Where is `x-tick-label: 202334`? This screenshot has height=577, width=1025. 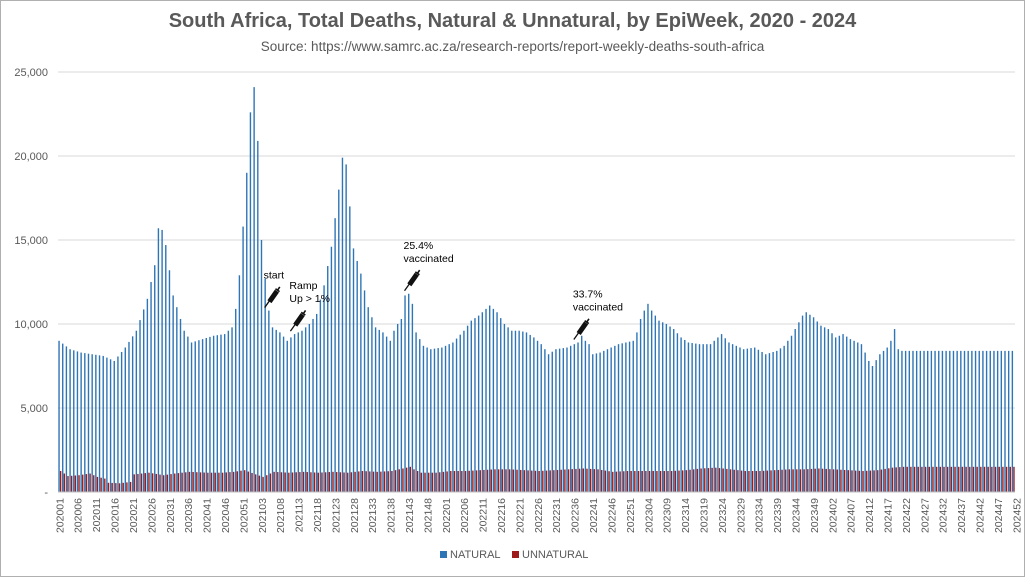 x-tick-label: 202334 is located at coordinates (760, 515).